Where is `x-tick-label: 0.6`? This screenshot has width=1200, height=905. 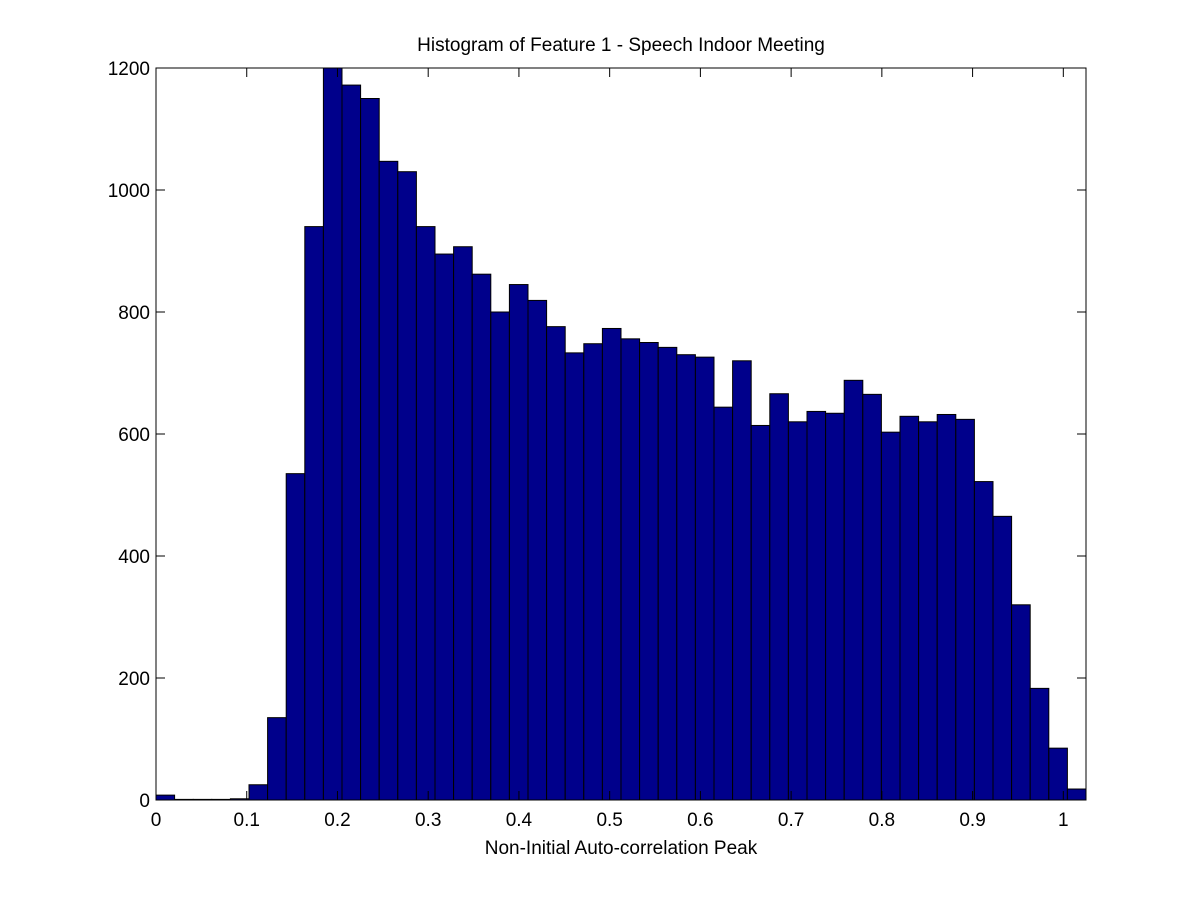
x-tick-label: 0.6 is located at coordinates (700, 820).